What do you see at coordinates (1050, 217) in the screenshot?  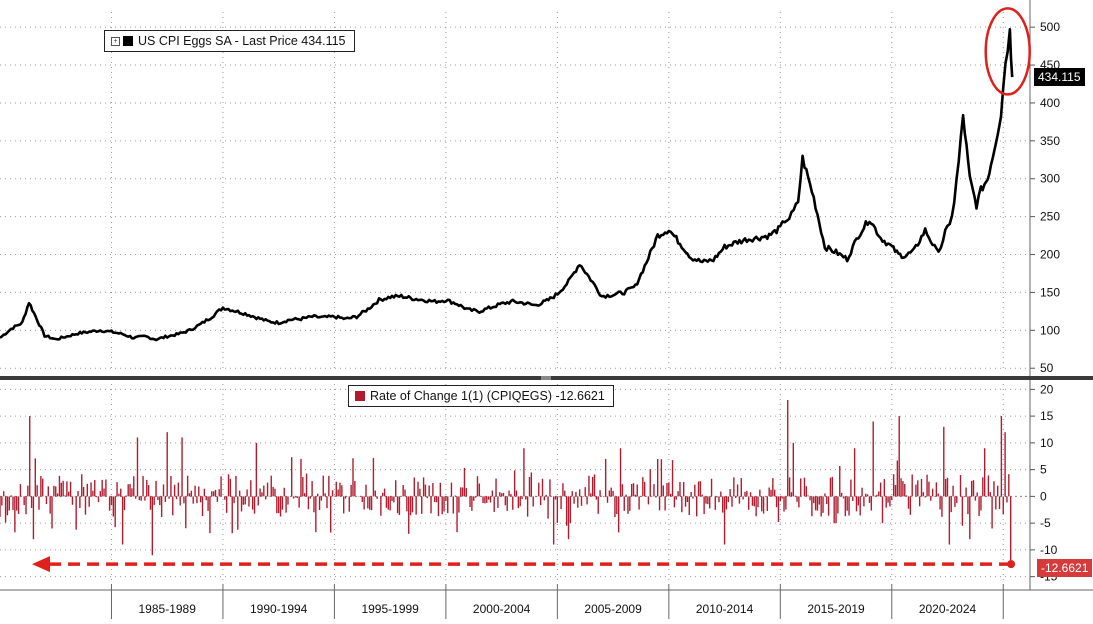 I see `price-y-tick-label: 250` at bounding box center [1050, 217].